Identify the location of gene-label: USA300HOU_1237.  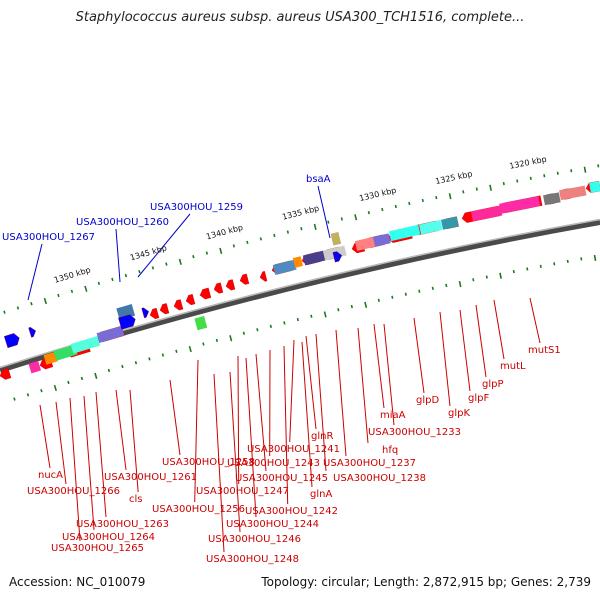
(369, 463).